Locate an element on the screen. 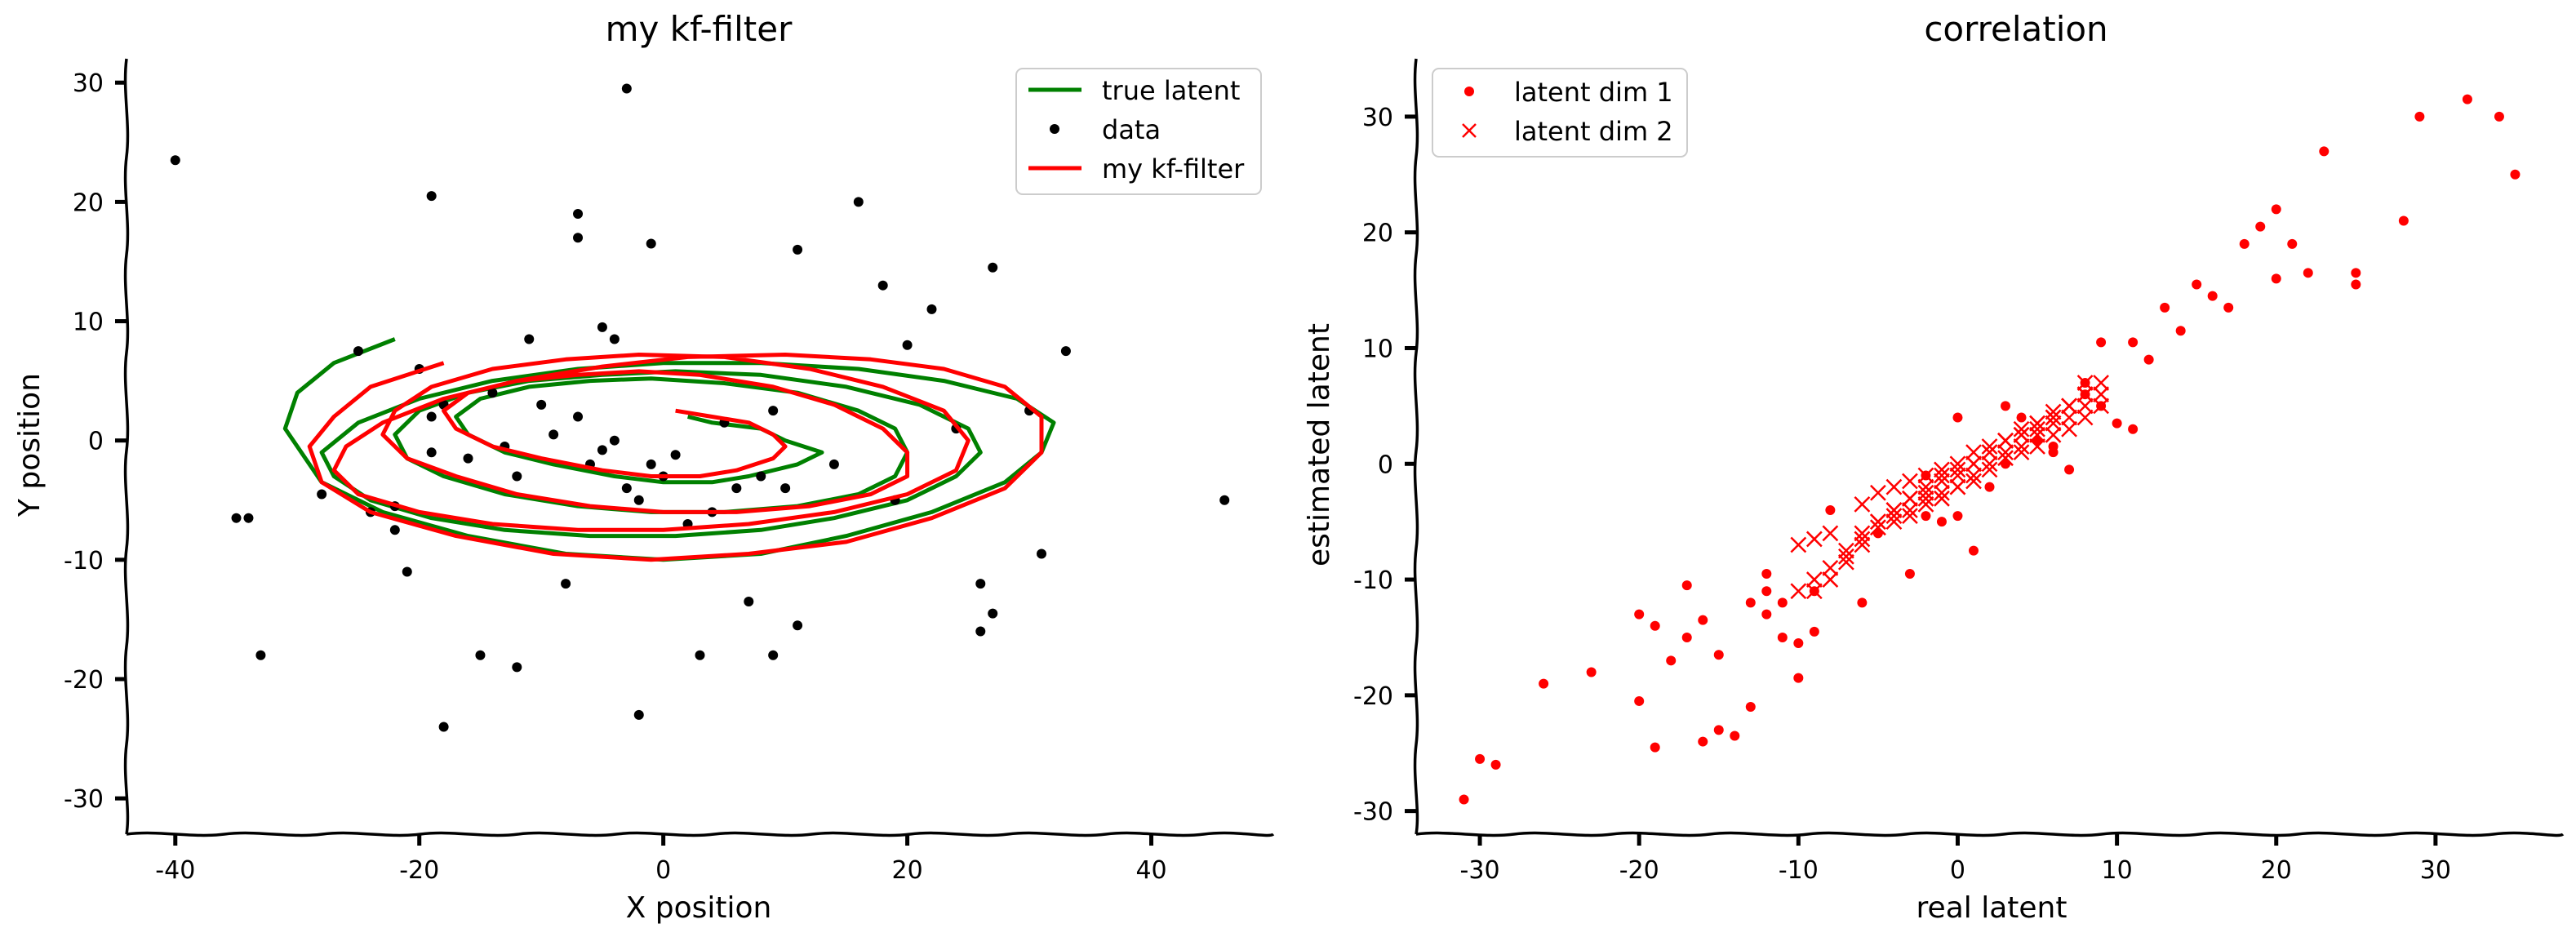  y-tick-label: -30 is located at coordinates (1373, 812).